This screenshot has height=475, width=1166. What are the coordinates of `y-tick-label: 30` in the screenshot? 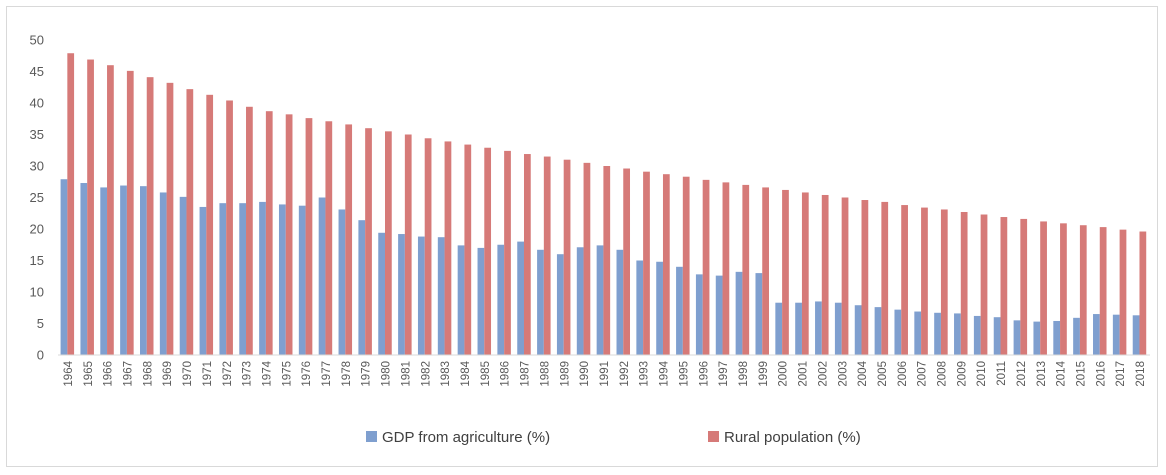 It's located at (37, 166).